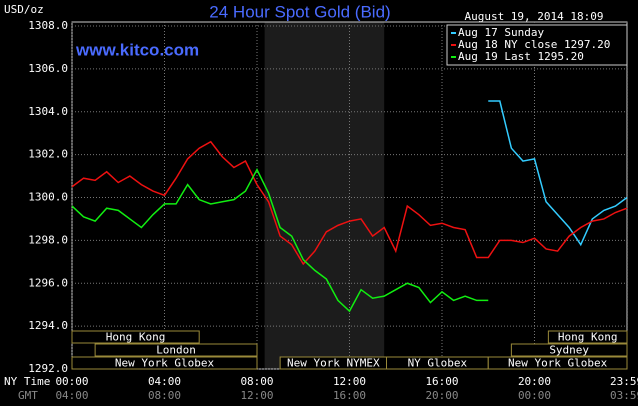  I want to click on x2-tick-label: 04:00, so click(71, 395).